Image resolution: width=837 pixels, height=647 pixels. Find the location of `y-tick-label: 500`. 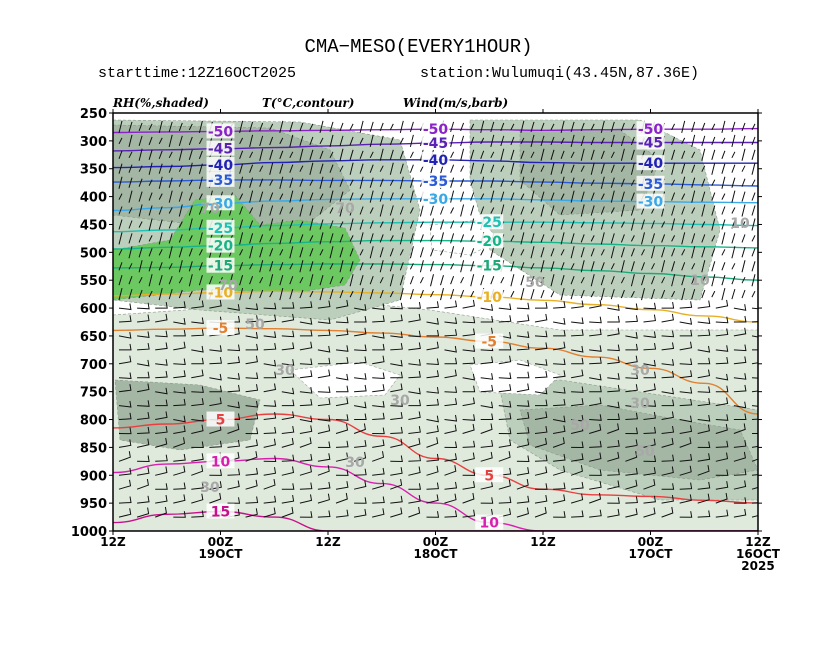

y-tick-label: 500 is located at coordinates (93, 253).